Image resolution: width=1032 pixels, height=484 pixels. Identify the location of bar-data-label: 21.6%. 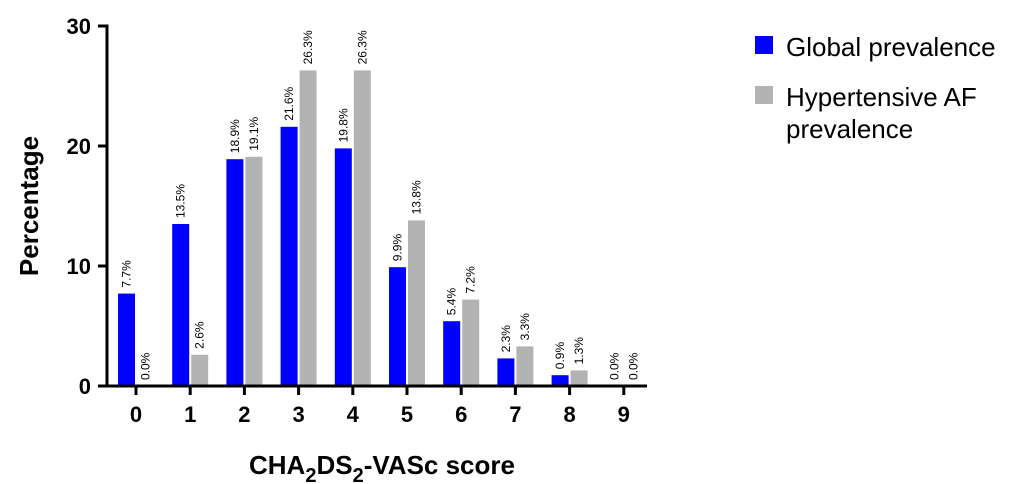
(289, 103).